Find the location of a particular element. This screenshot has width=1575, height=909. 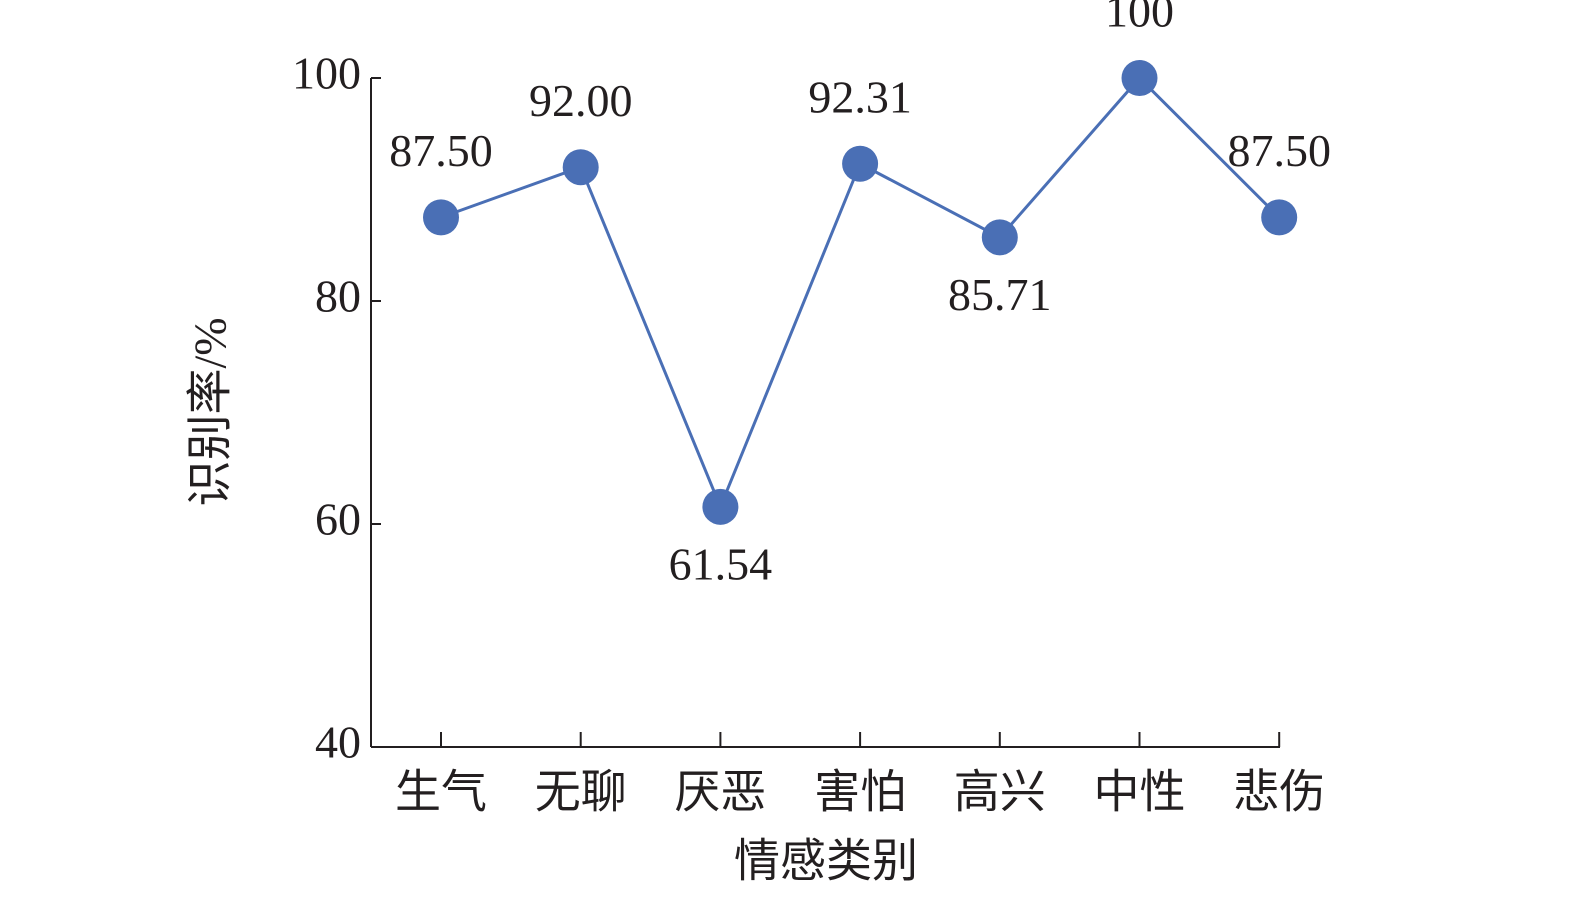

data-label: 85.71 is located at coordinates (1000, 294).